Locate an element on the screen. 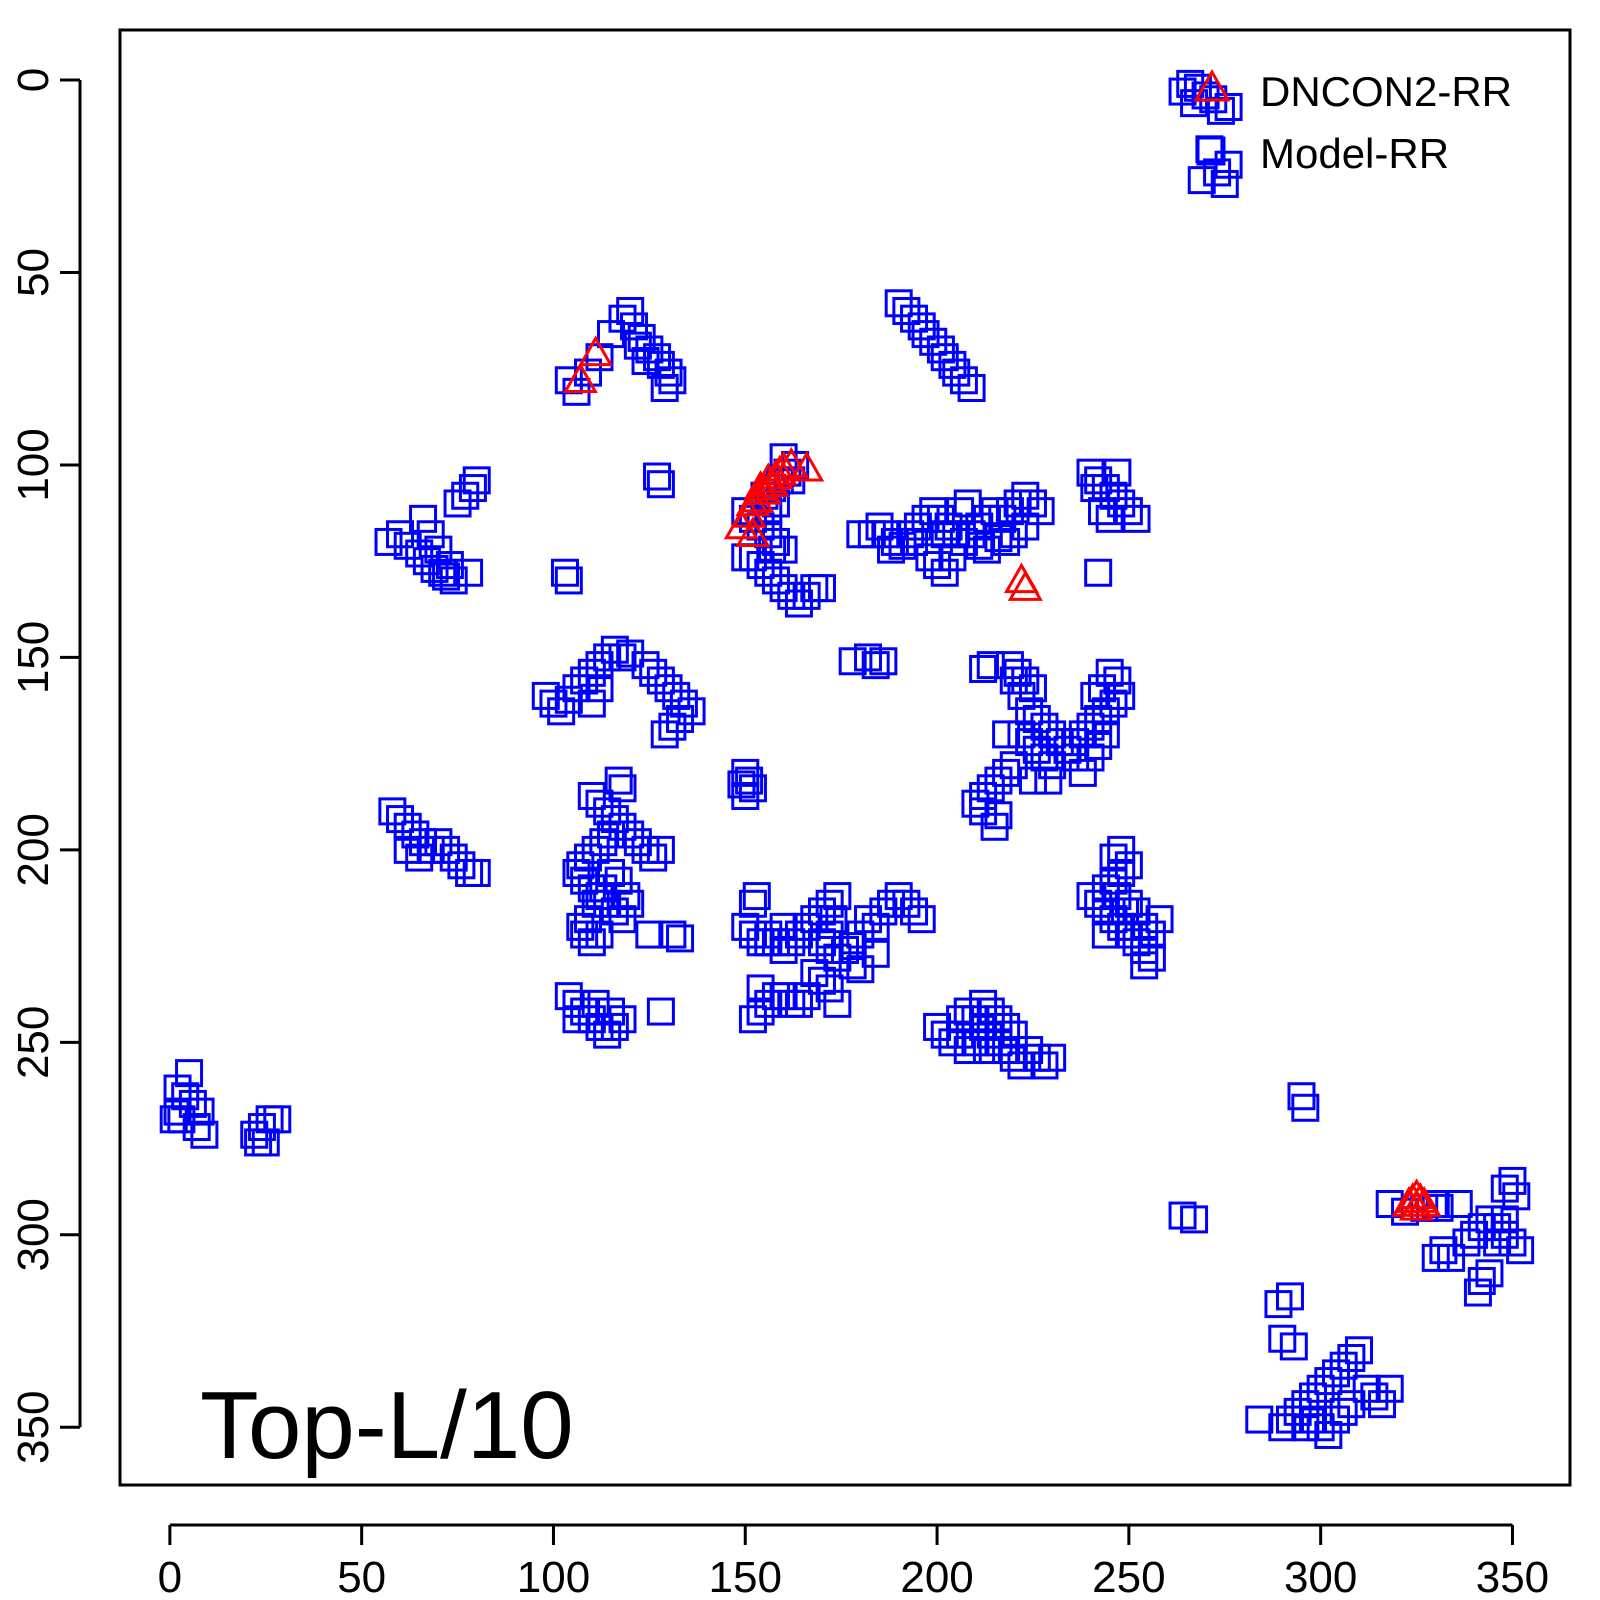 This screenshot has height=1600, width=1600. x-tick-label: 350 is located at coordinates (1512, 1576).